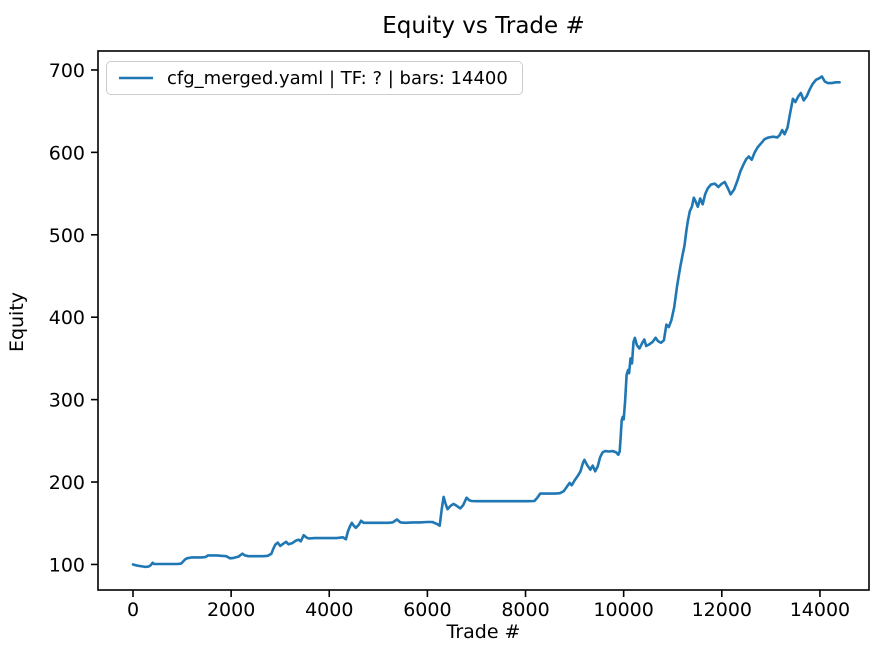 The width and height of the screenshot is (896, 672). What do you see at coordinates (722, 610) in the screenshot?
I see `x-axis-tick-label: 12000` at bounding box center [722, 610].